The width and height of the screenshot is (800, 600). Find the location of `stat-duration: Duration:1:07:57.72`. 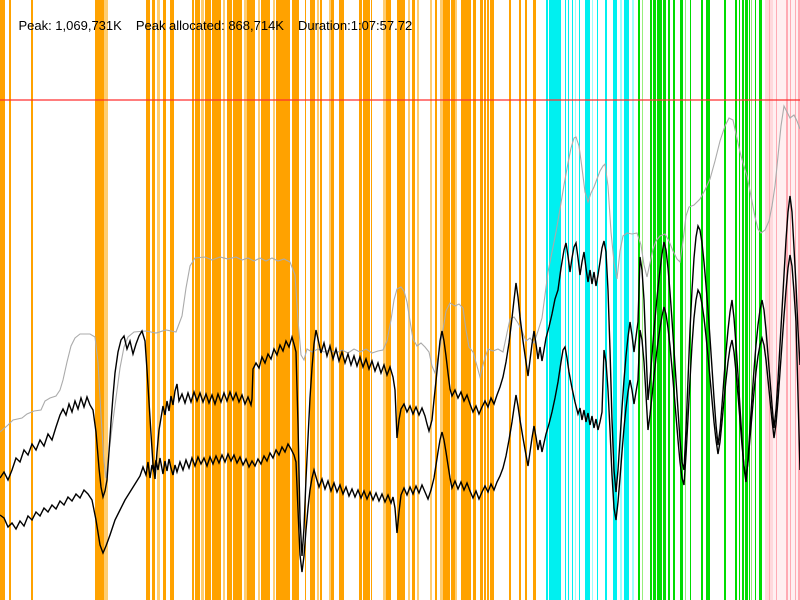

stat-duration: Duration:1:07:57.72 is located at coordinates (355, 25).